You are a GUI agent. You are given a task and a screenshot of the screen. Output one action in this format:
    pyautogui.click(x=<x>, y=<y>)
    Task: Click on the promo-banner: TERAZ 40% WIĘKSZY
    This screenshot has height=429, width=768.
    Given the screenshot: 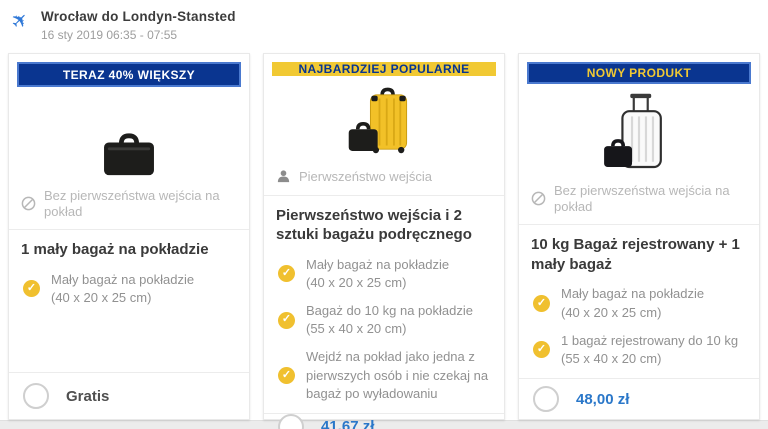 What is the action you would take?
    pyautogui.click(x=129, y=74)
    